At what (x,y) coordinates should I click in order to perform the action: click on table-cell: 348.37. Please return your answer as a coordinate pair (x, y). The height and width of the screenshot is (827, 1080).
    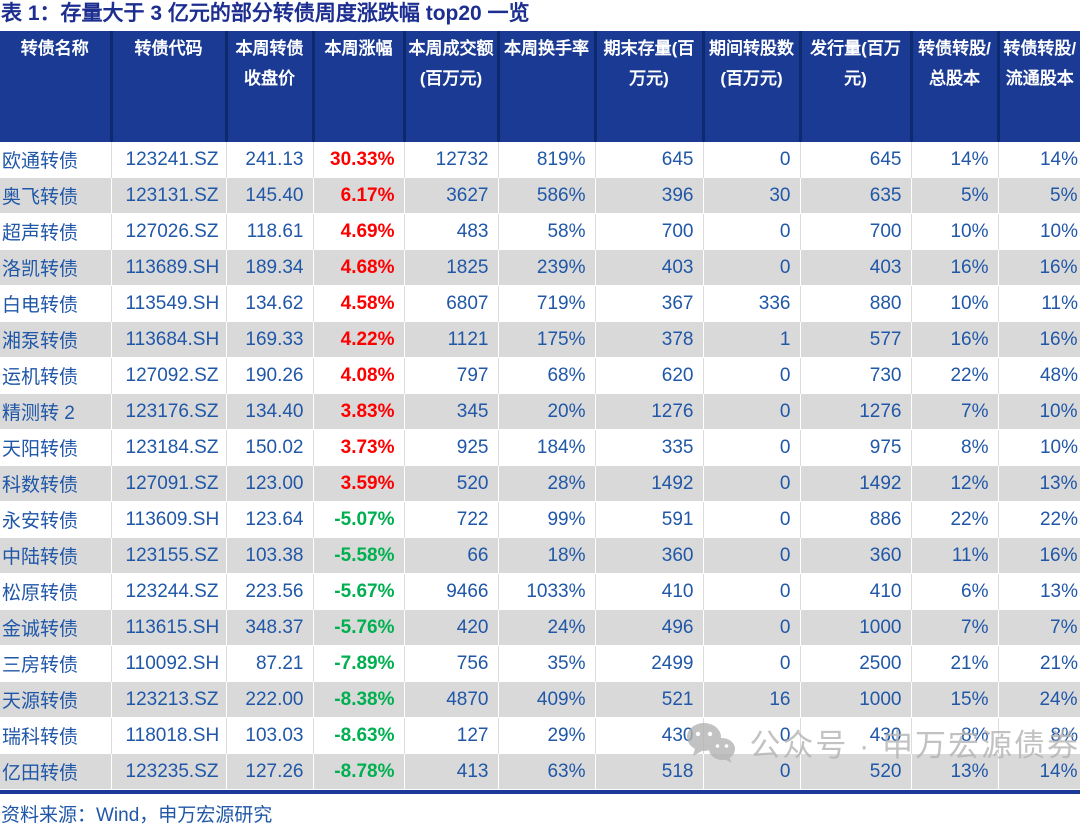
    Looking at the image, I should click on (270, 627).